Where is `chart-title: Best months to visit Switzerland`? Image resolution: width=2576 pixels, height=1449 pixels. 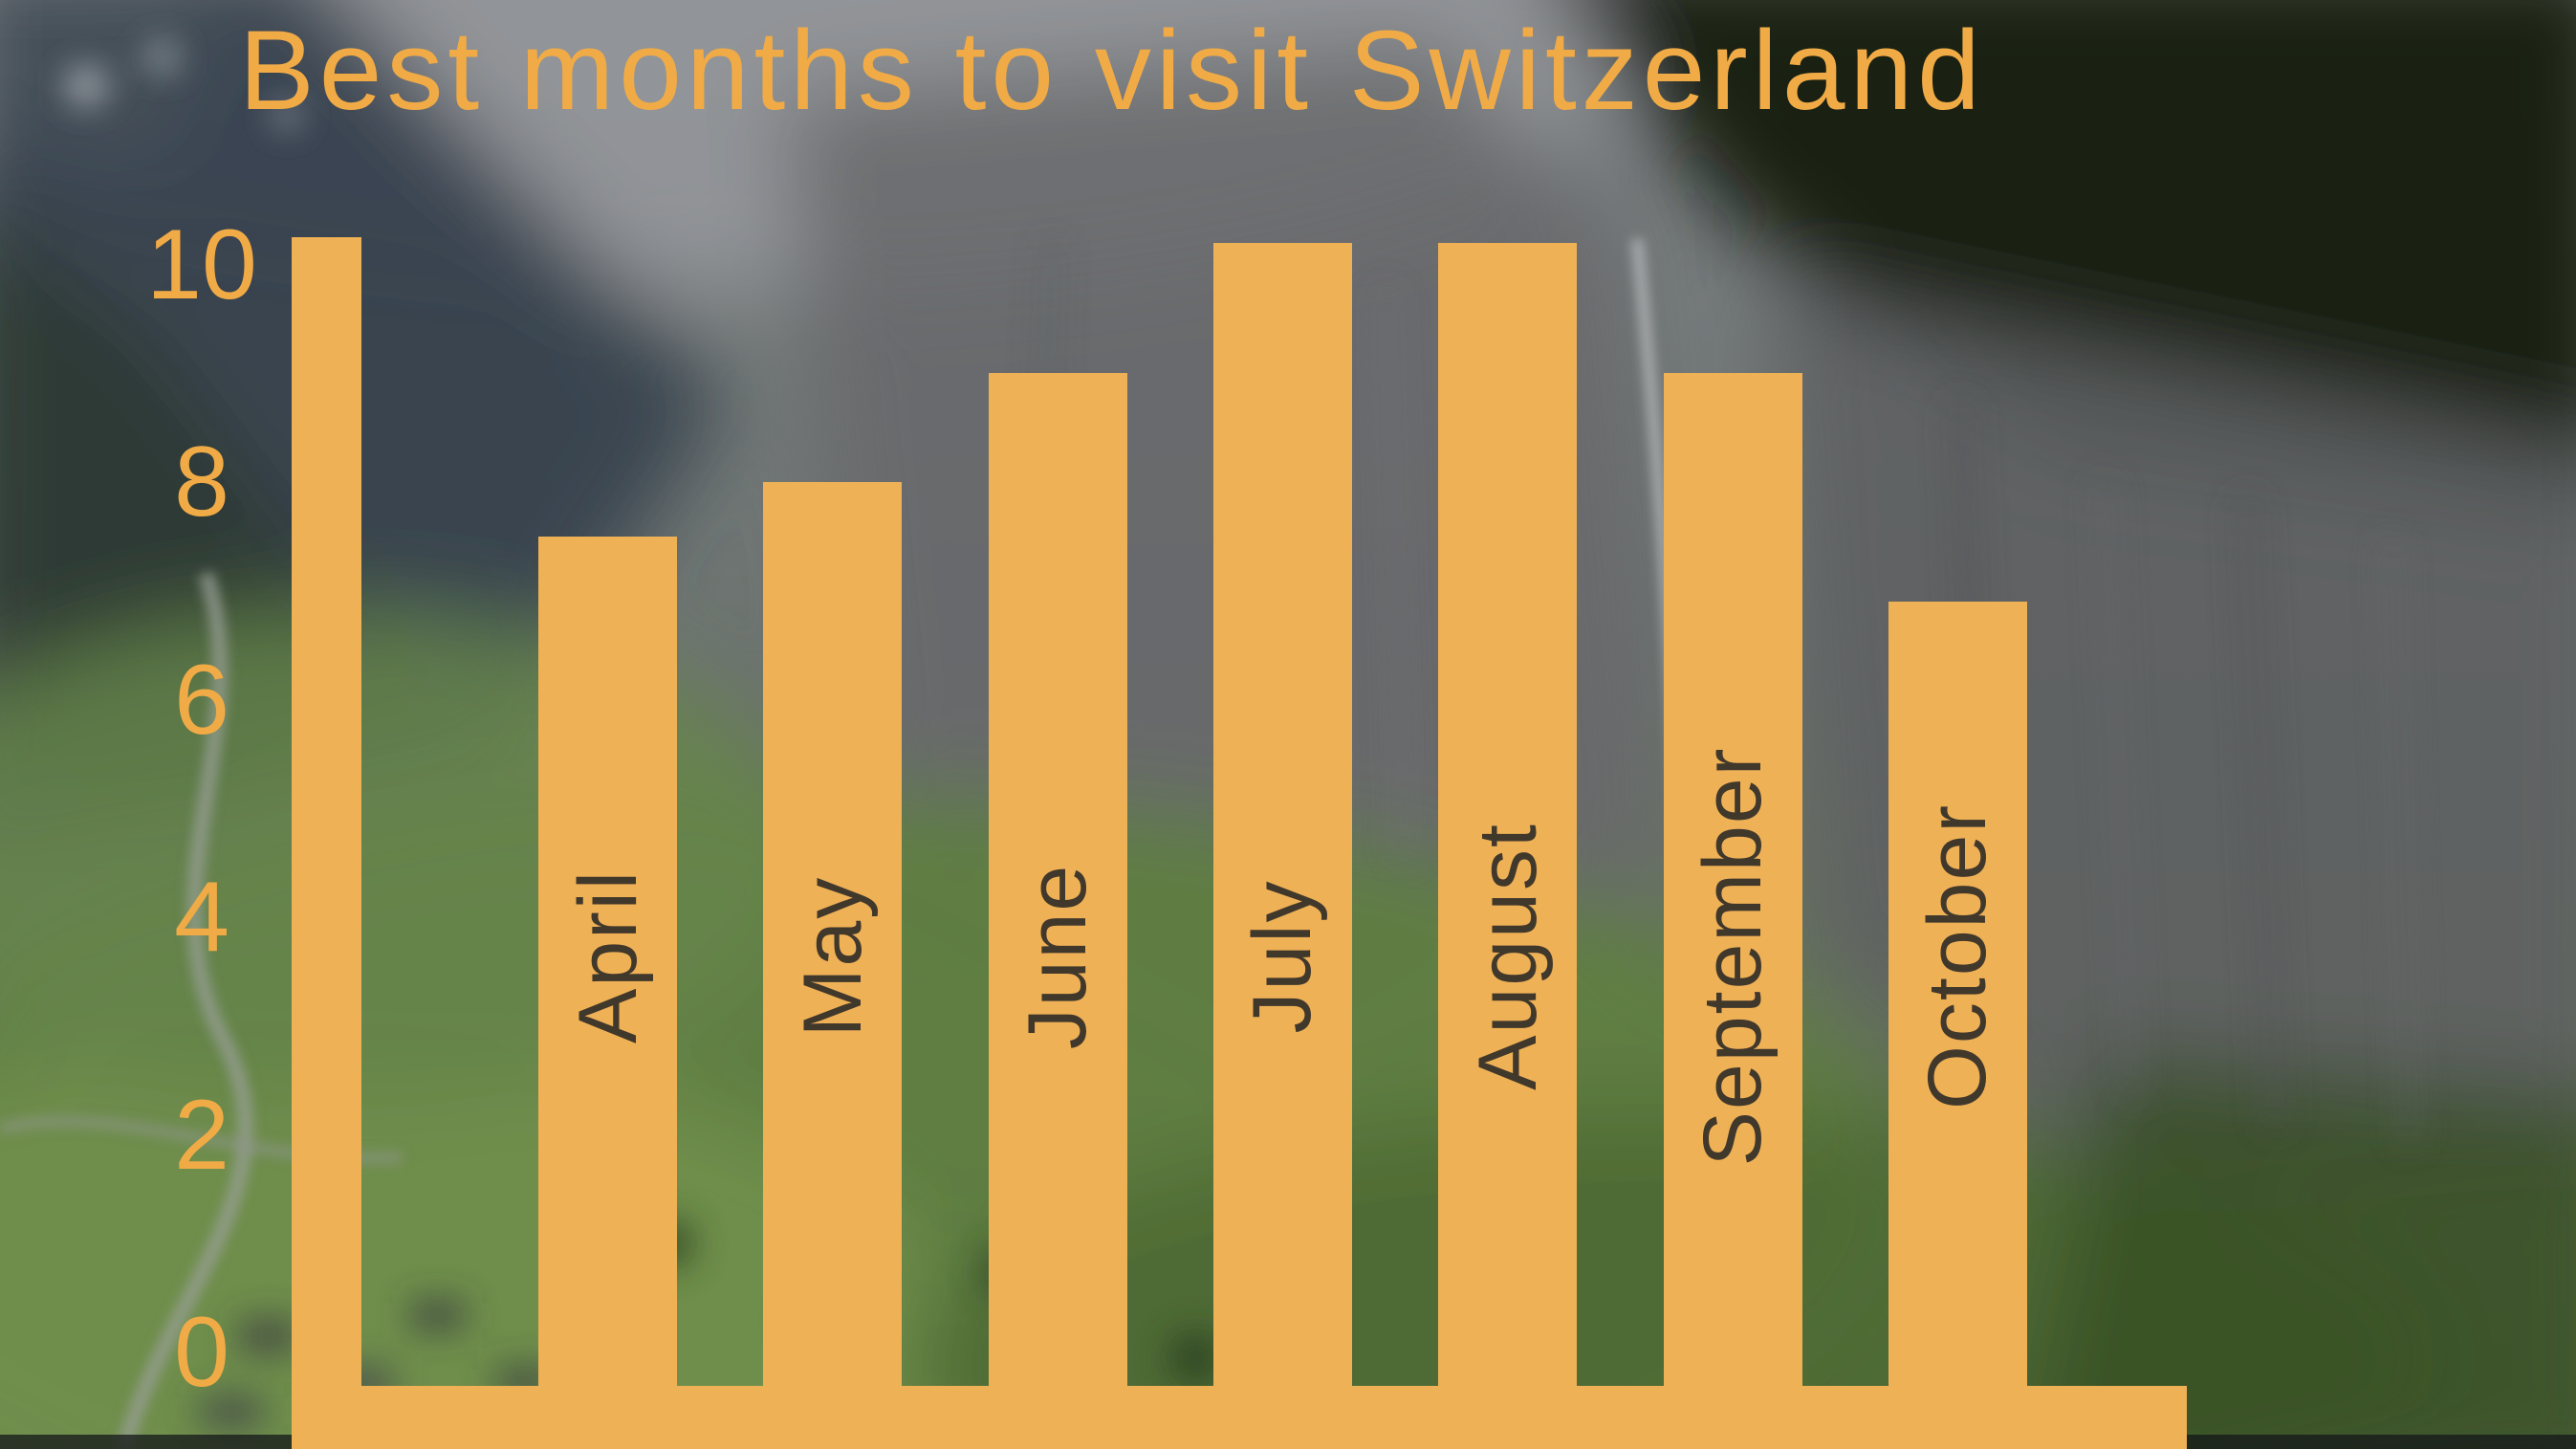
chart-title: Best months to visit Switzerland is located at coordinates (1112, 71).